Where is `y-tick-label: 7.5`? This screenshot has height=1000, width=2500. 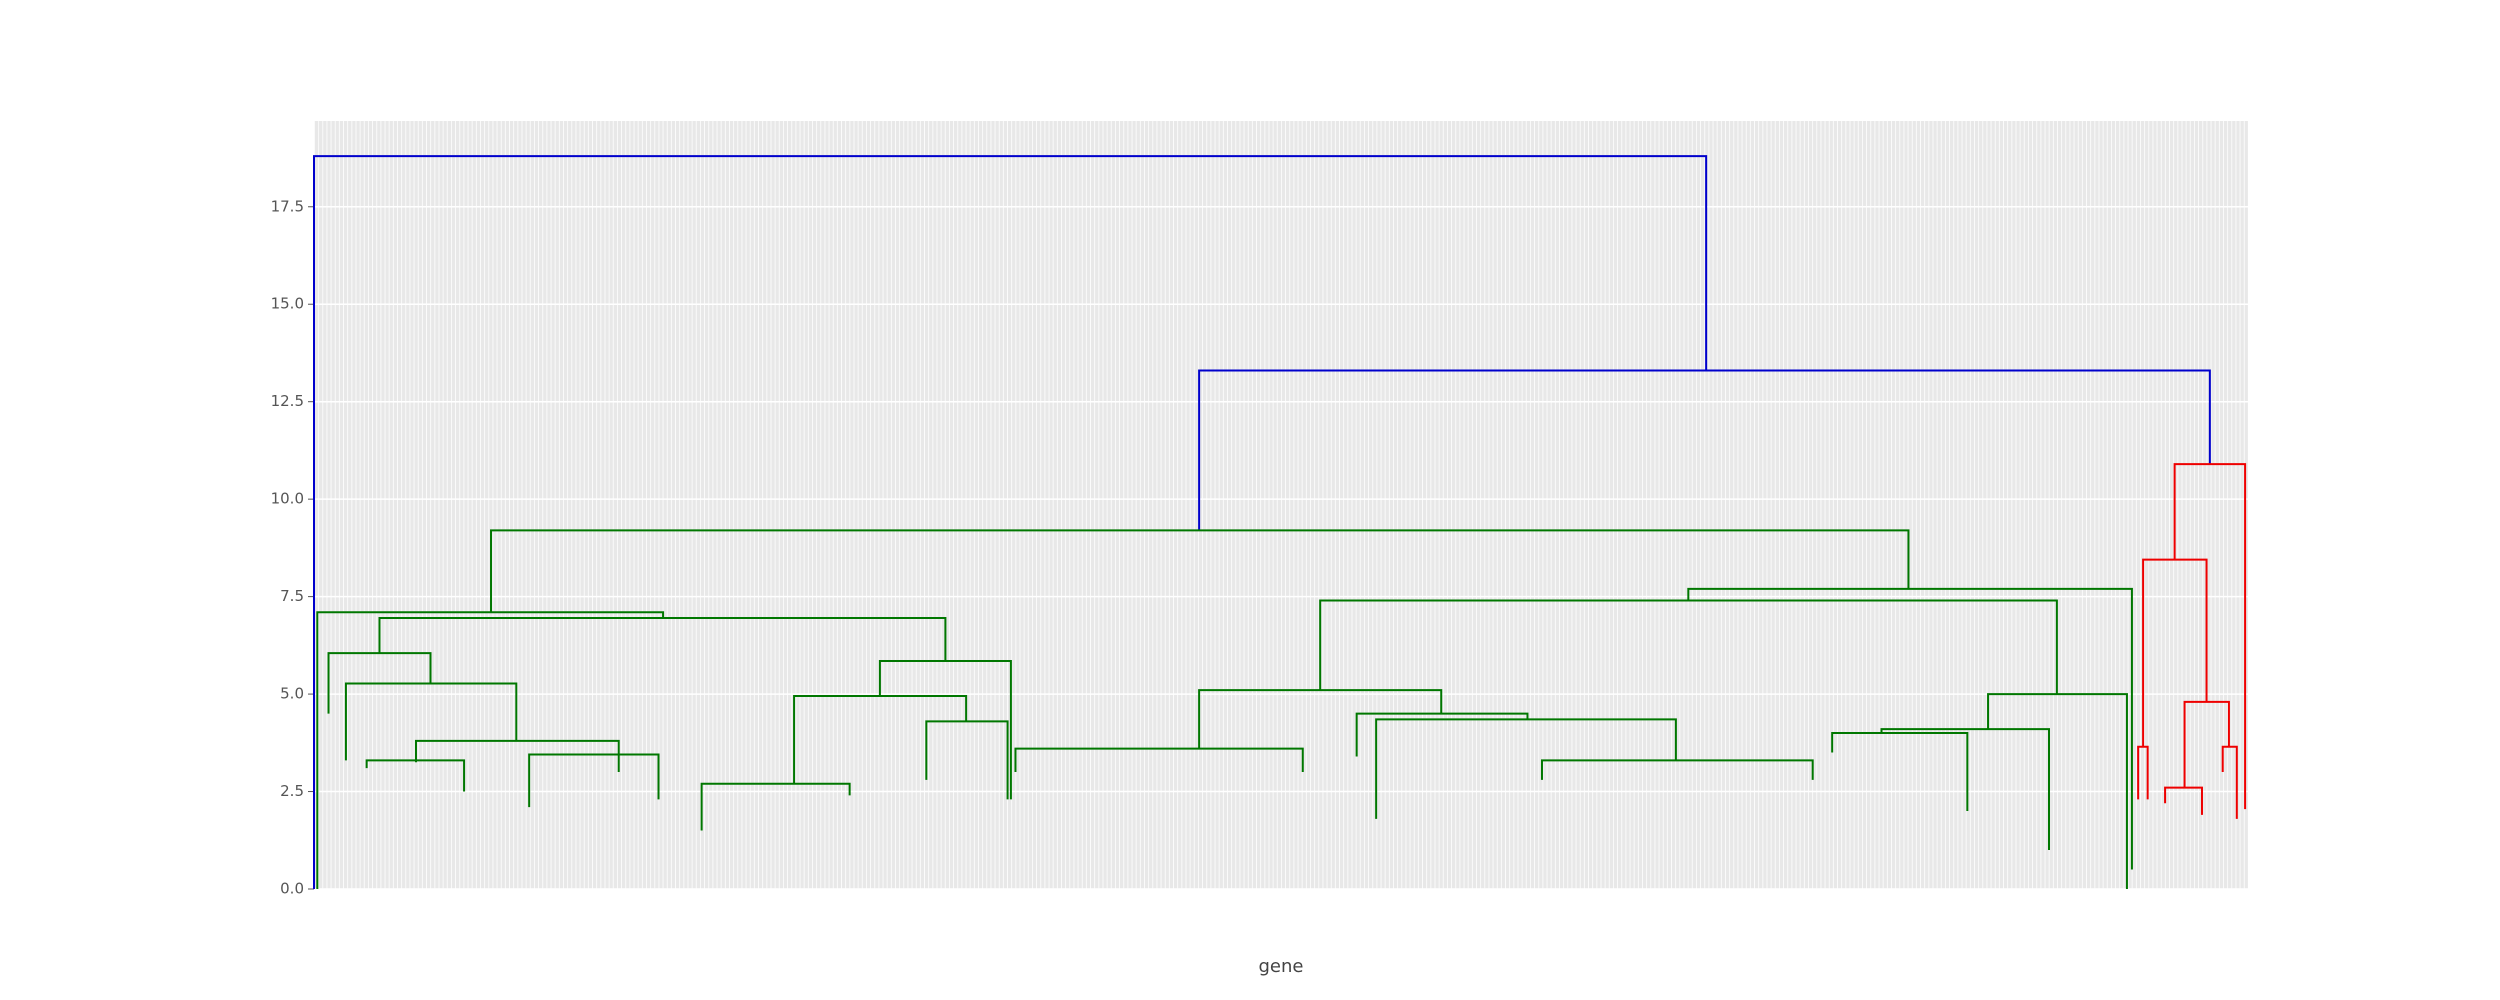 y-tick-label: 7.5 is located at coordinates (292, 596).